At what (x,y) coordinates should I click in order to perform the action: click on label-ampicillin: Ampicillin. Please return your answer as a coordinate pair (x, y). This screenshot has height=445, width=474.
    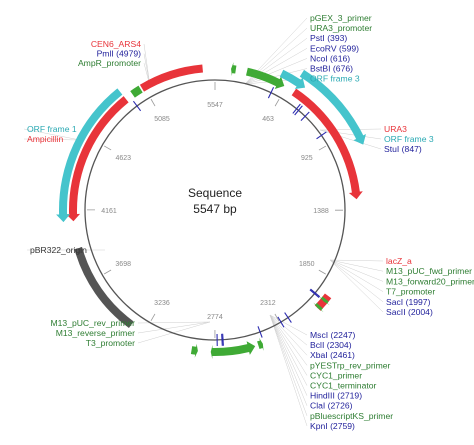
    Looking at the image, I should click on (45, 139).